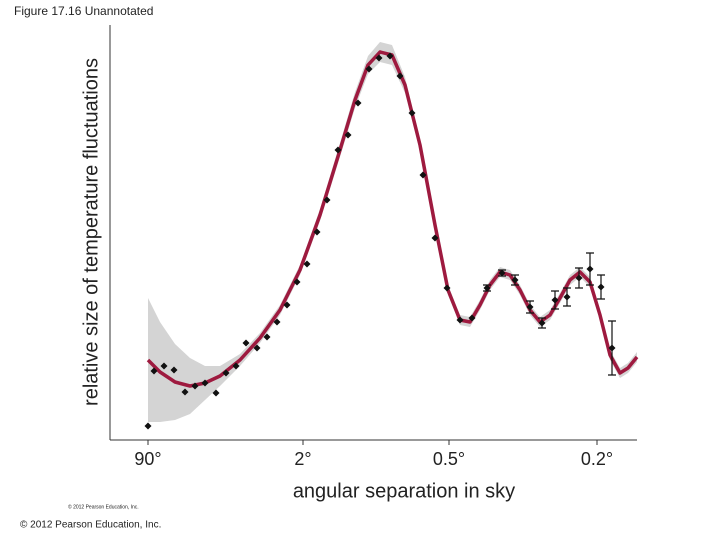 This screenshot has width=720, height=540. I want to click on small-credit: © 2012 Pearson Education, Inc., so click(103, 506).